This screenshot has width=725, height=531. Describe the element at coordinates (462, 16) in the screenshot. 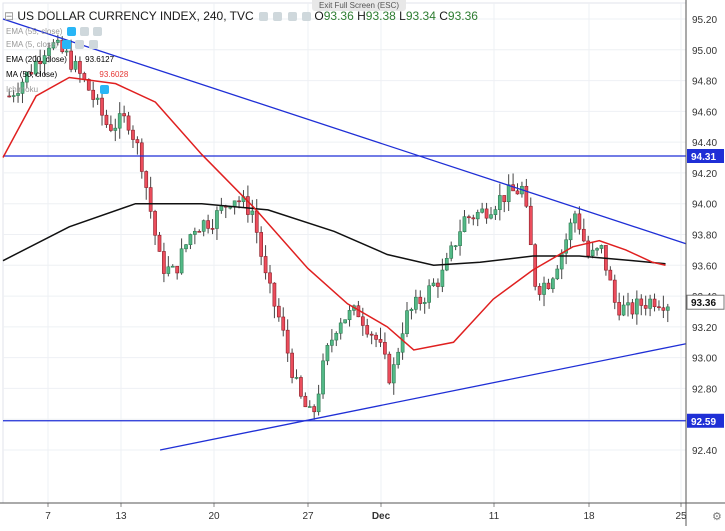

I see `close-value: 93.36` at that location.